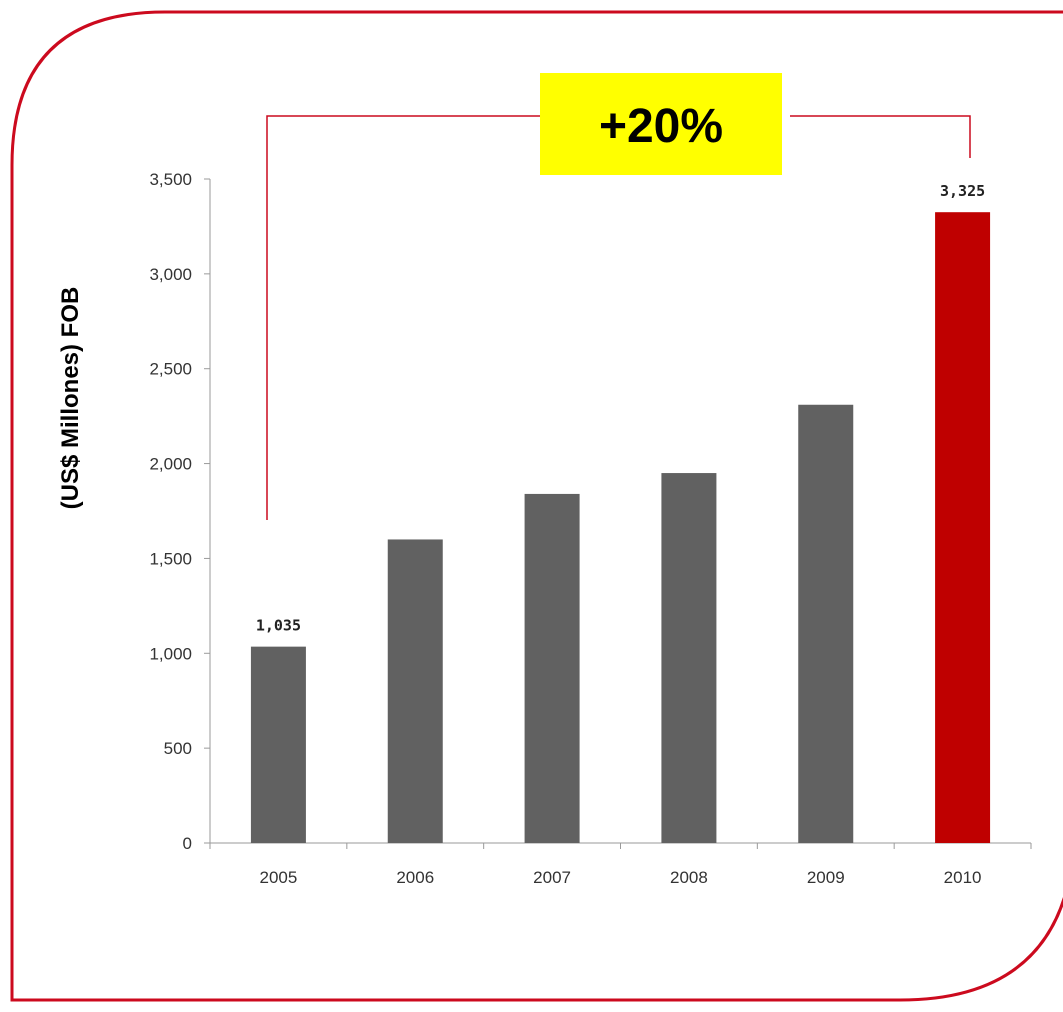  Describe the element at coordinates (403, 317) in the screenshot. I see `connector-left-line` at that location.